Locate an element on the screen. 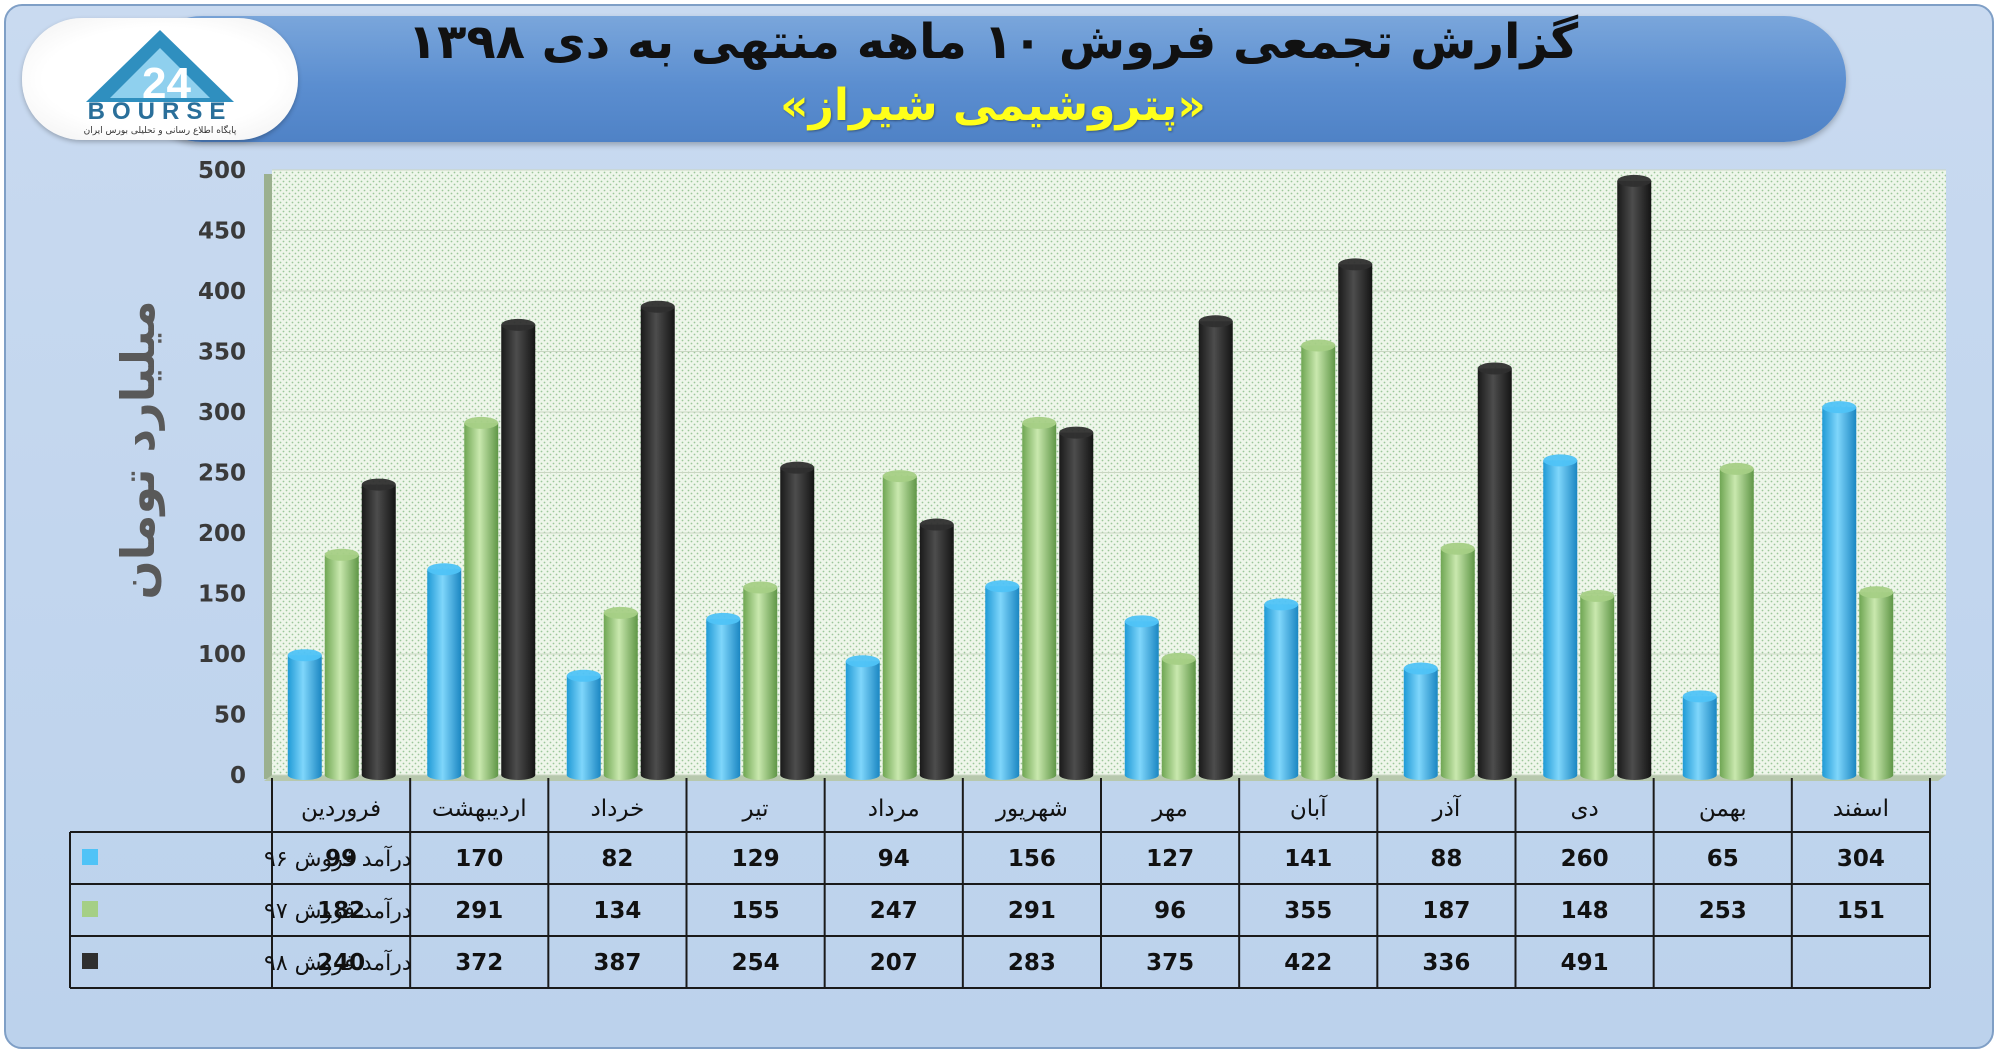  data-label: 355 is located at coordinates (1308, 911).